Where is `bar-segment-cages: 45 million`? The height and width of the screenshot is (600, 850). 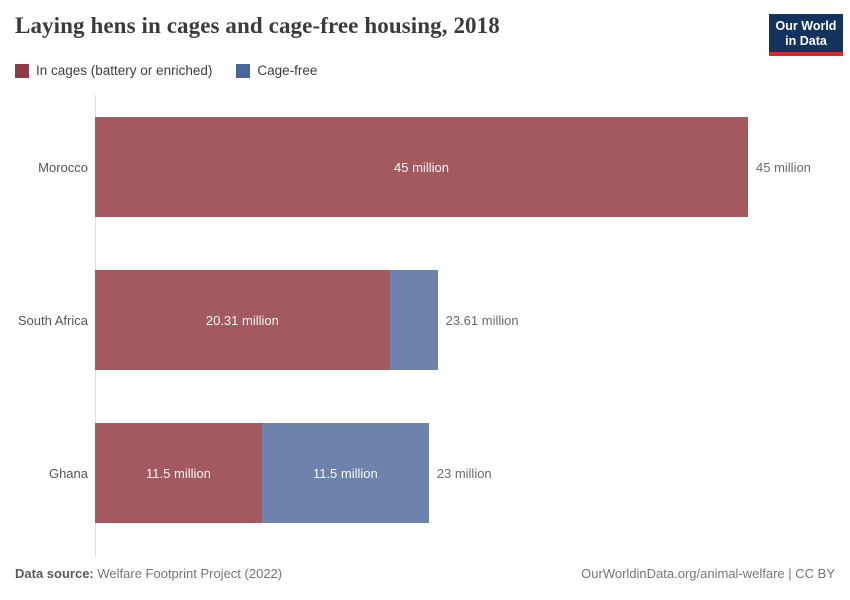
bar-segment-cages: 45 million is located at coordinates (421, 167).